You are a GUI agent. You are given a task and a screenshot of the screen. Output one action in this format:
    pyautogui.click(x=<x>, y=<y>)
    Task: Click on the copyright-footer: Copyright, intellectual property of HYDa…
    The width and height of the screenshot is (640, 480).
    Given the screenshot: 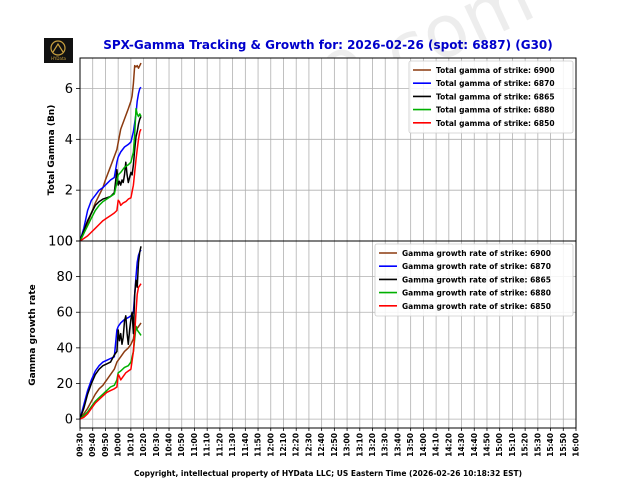 What is the action you would take?
    pyautogui.click(x=328, y=473)
    